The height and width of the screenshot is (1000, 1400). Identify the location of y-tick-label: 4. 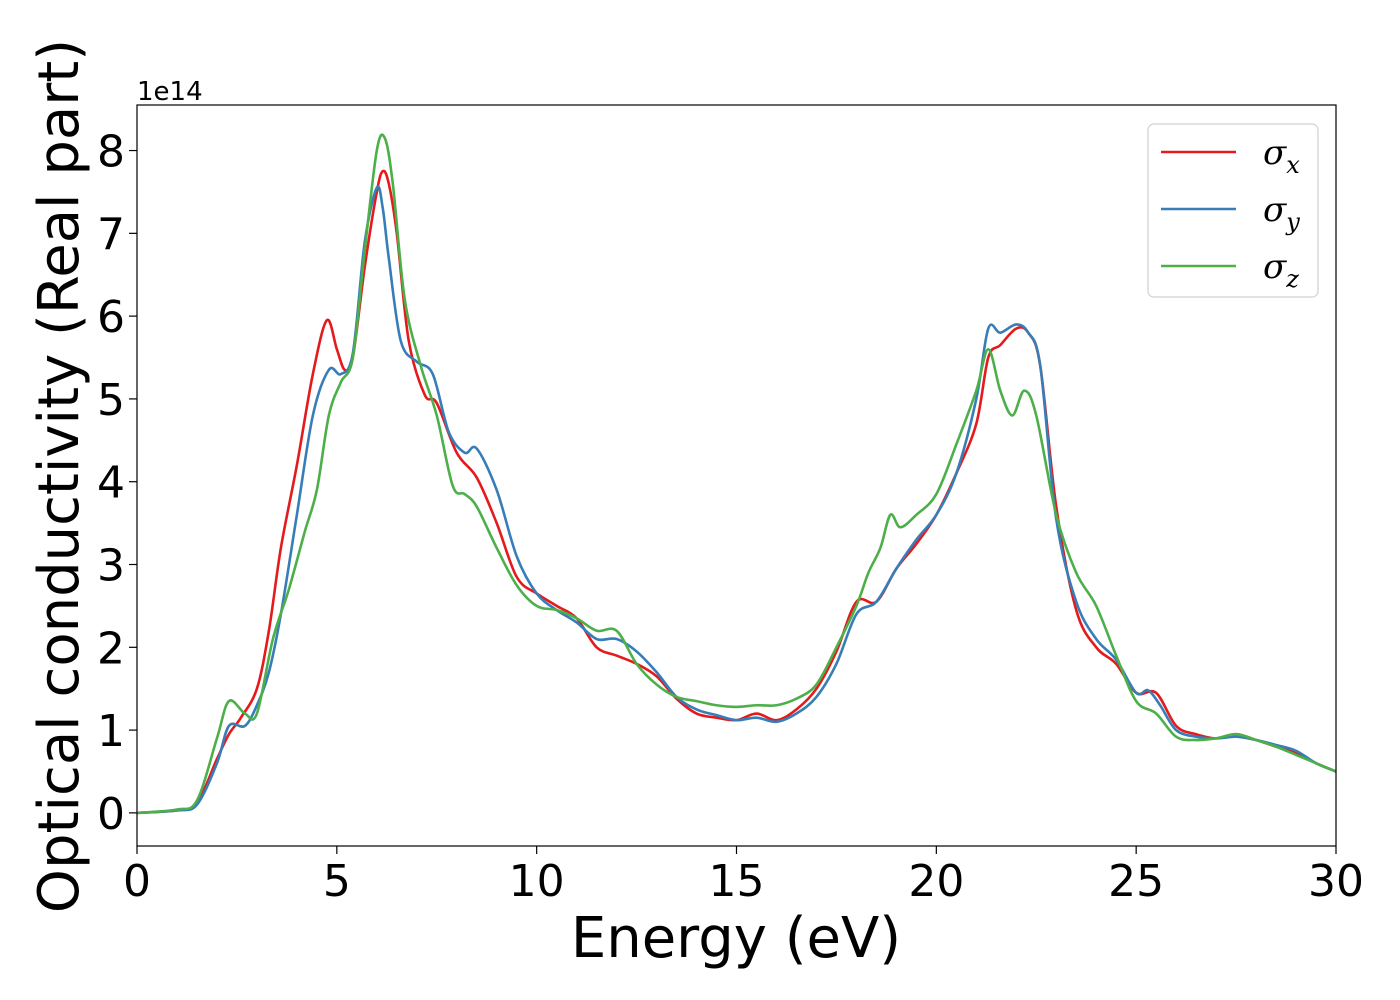
(111, 483).